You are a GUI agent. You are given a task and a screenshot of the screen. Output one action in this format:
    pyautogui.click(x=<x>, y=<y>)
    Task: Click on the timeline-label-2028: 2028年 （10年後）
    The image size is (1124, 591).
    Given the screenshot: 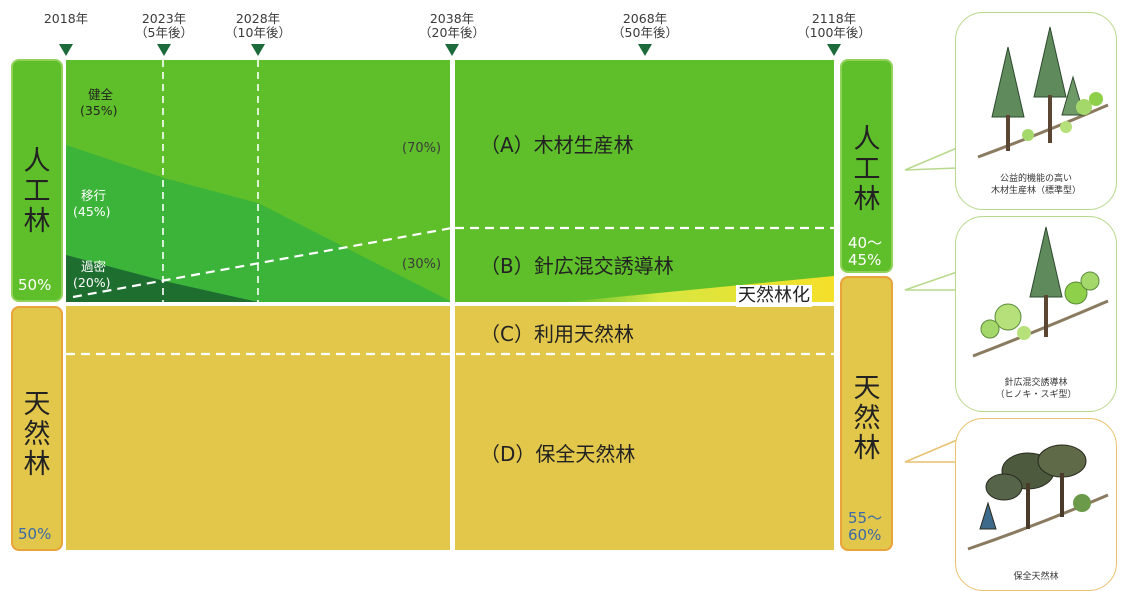 What is the action you would take?
    pyautogui.click(x=258, y=26)
    